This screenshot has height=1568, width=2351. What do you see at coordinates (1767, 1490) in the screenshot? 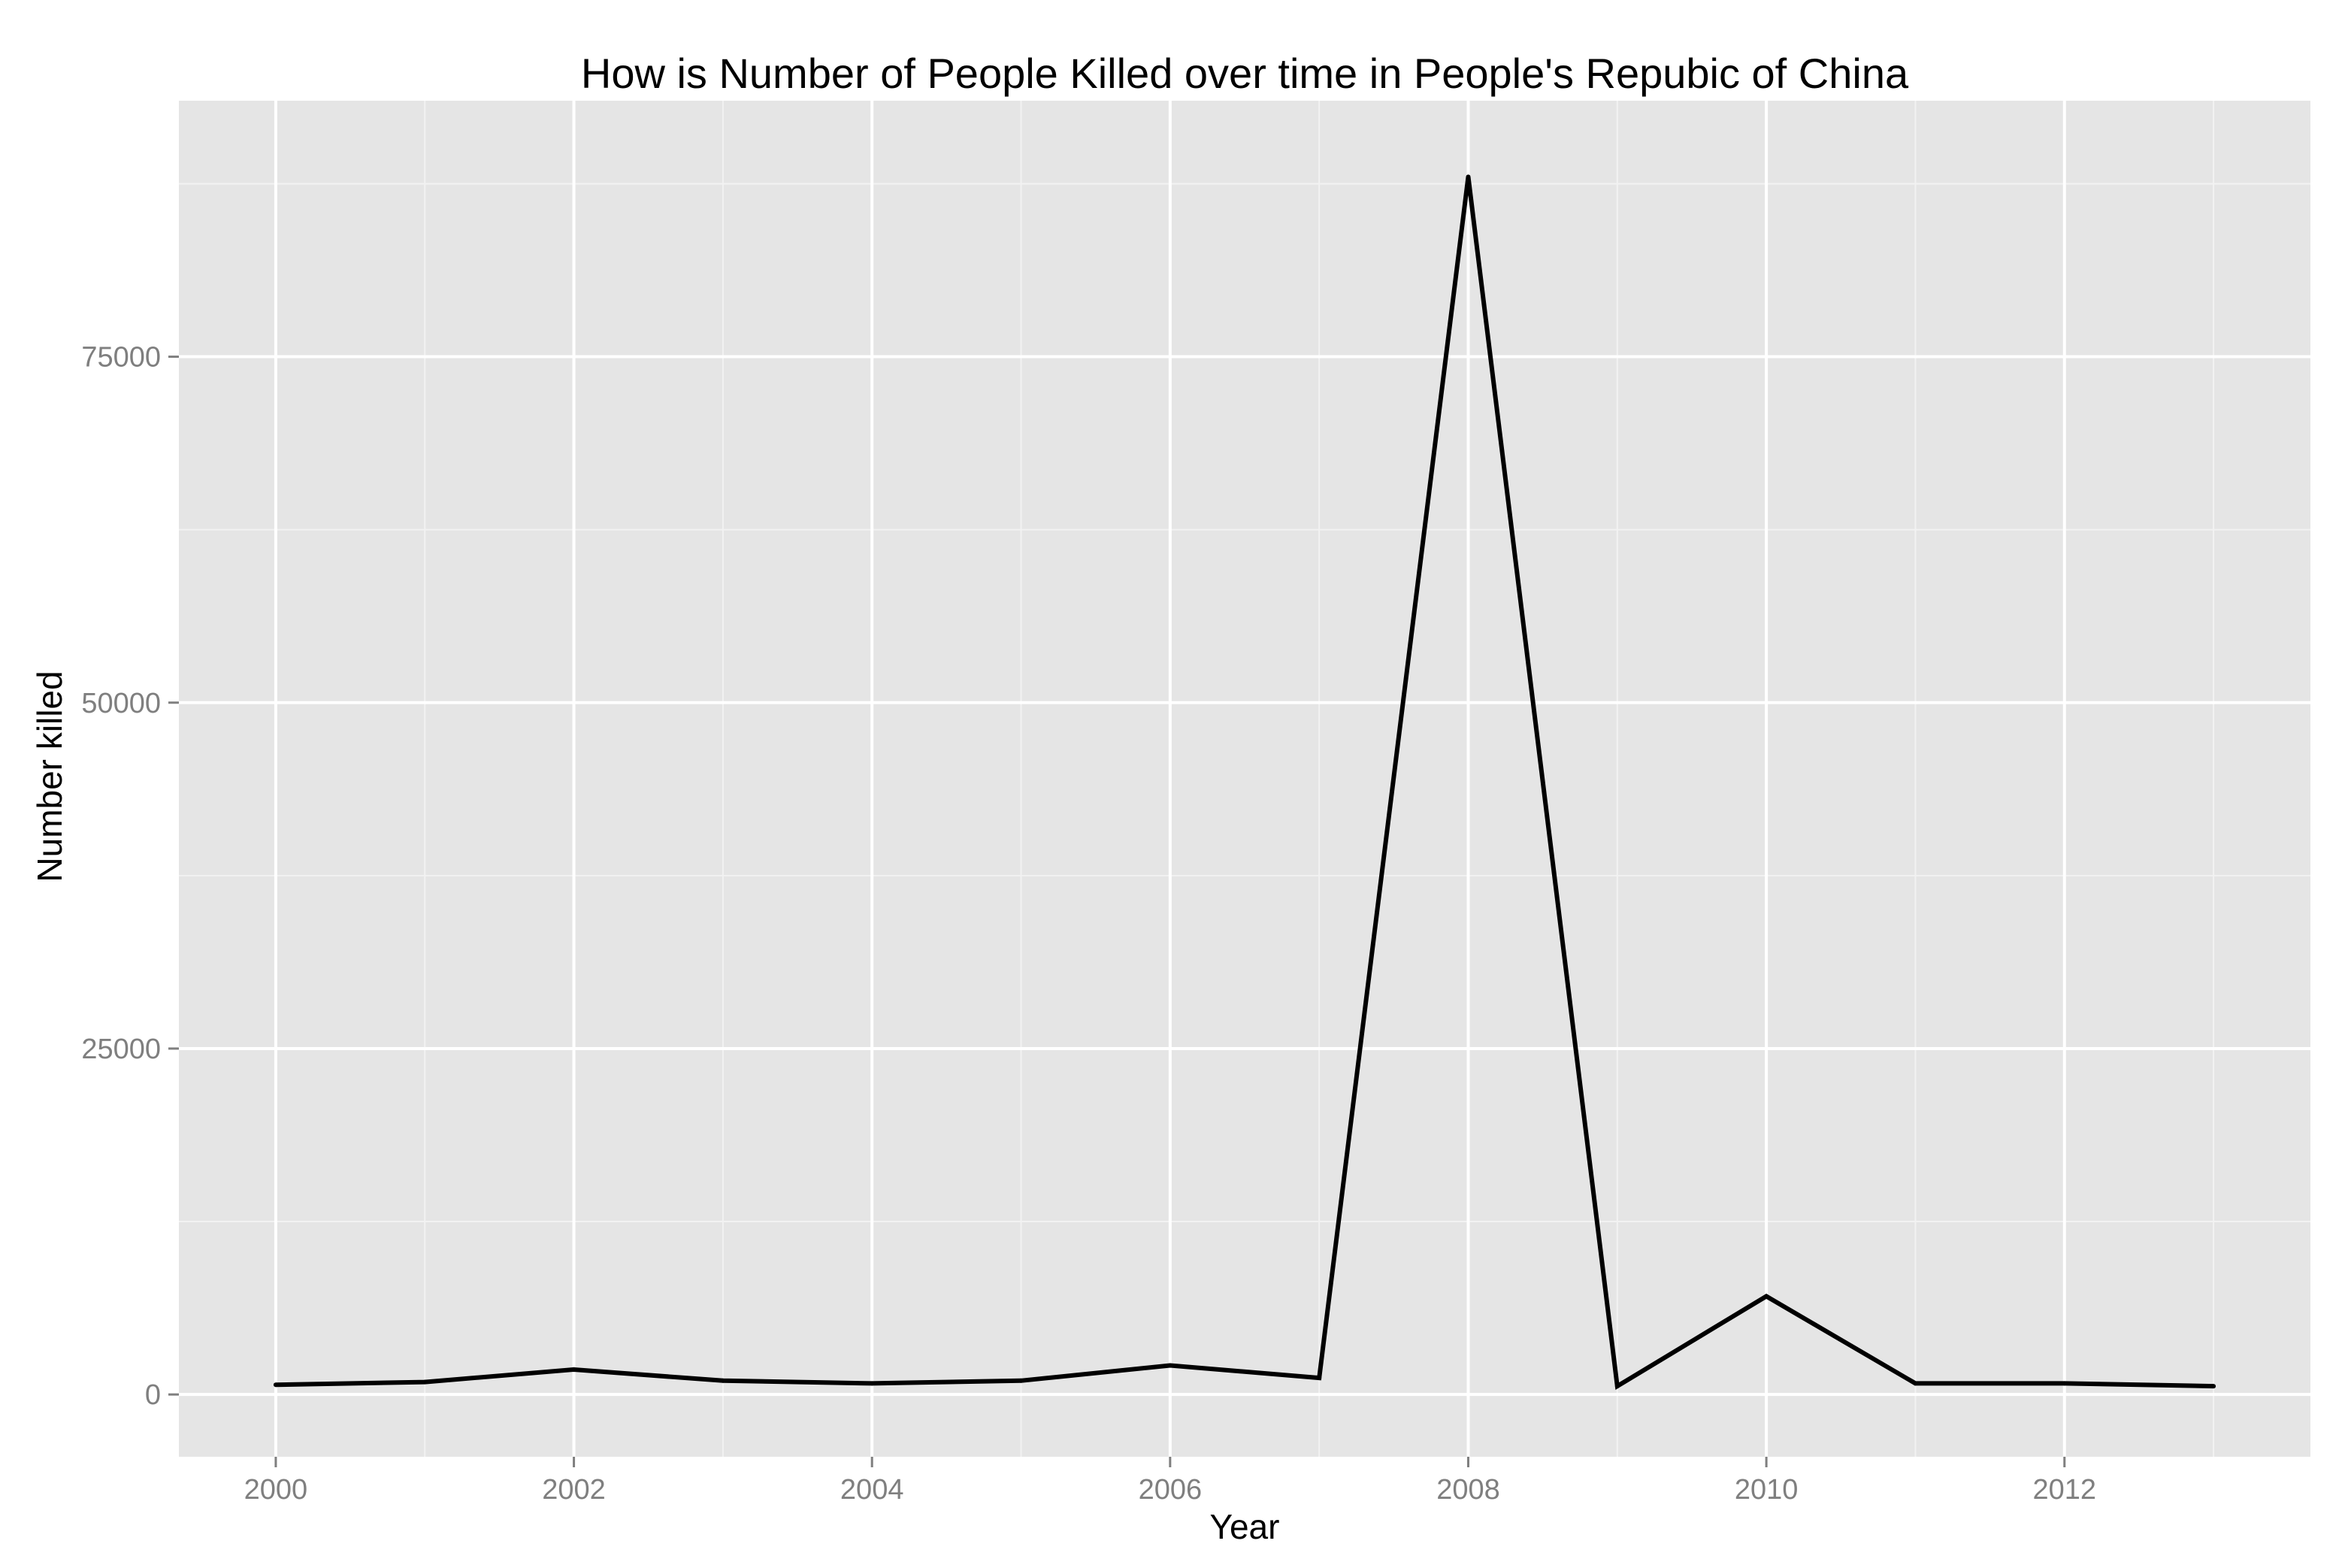
I see `x-tick-label: 2010` at bounding box center [1767, 1490].